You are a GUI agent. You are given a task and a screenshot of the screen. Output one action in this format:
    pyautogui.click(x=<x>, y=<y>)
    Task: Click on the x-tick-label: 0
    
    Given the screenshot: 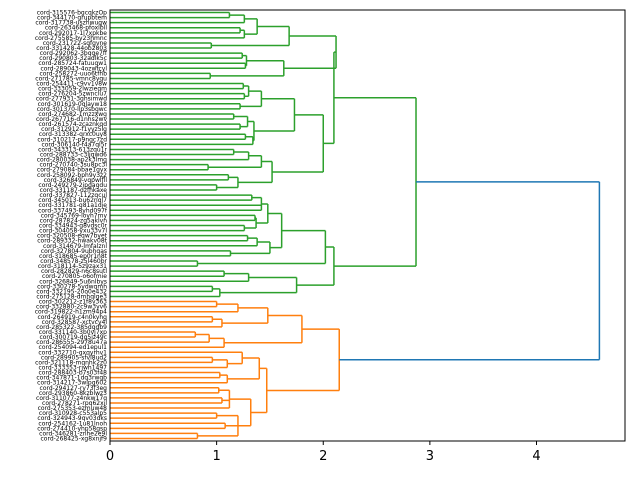 What is the action you would take?
    pyautogui.click(x=110, y=456)
    